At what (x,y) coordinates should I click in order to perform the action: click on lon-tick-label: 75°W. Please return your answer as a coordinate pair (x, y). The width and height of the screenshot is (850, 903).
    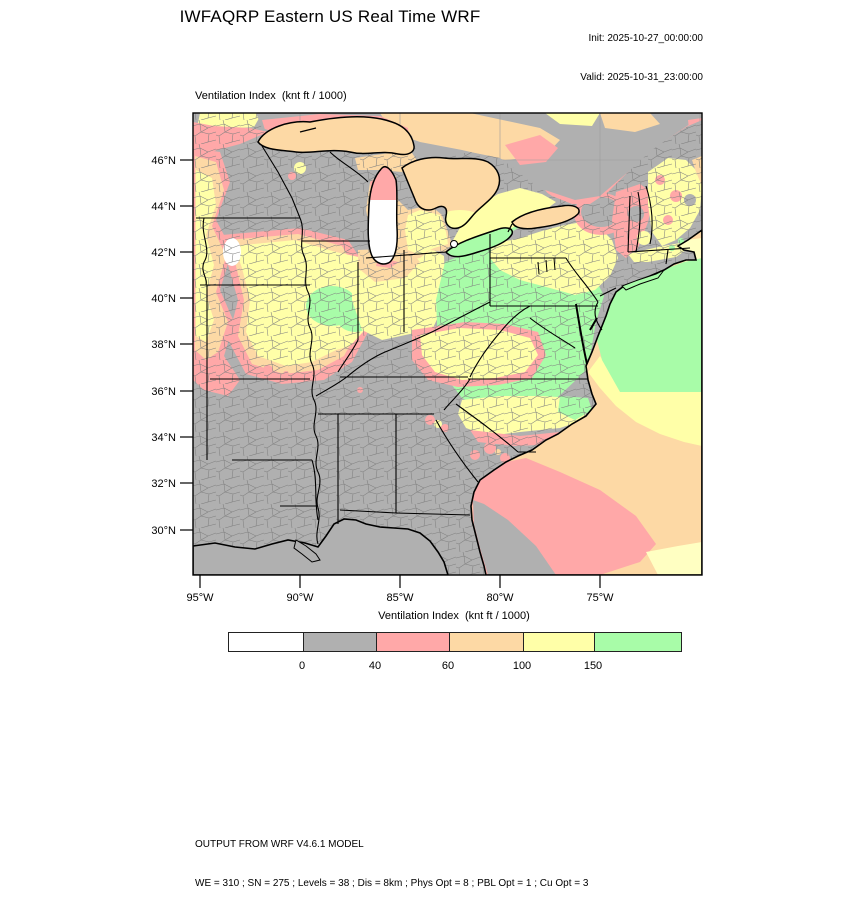
    Looking at the image, I should click on (600, 598).